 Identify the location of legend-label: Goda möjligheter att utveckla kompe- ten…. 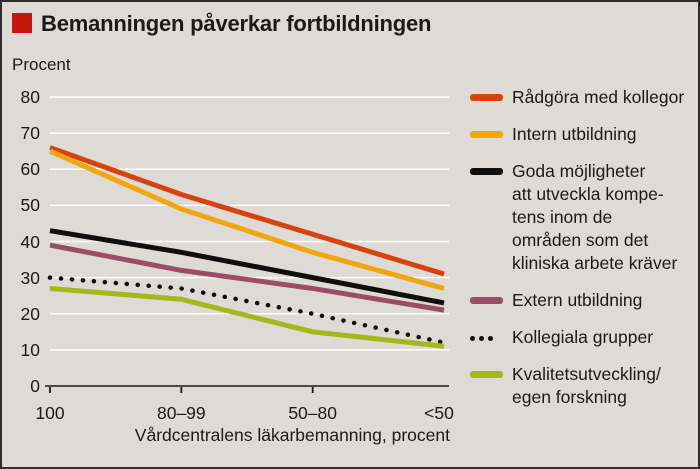
(595, 217).